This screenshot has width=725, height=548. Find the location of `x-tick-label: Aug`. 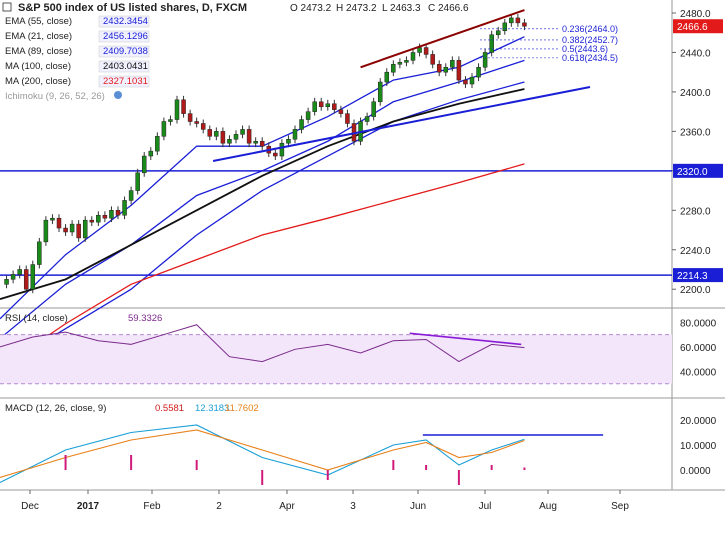

x-tick-label: Aug is located at coordinates (548, 506).